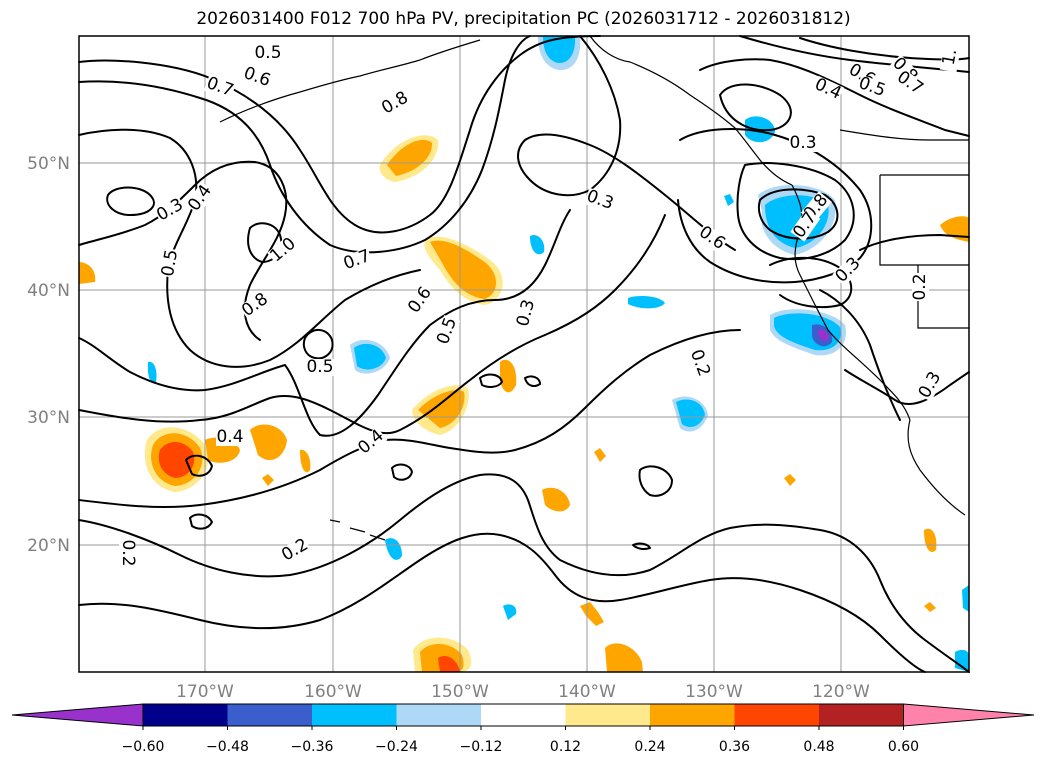 This screenshot has width=1047, height=765. What do you see at coordinates (48, 291) in the screenshot?
I see `lat-label: 40°N` at bounding box center [48, 291].